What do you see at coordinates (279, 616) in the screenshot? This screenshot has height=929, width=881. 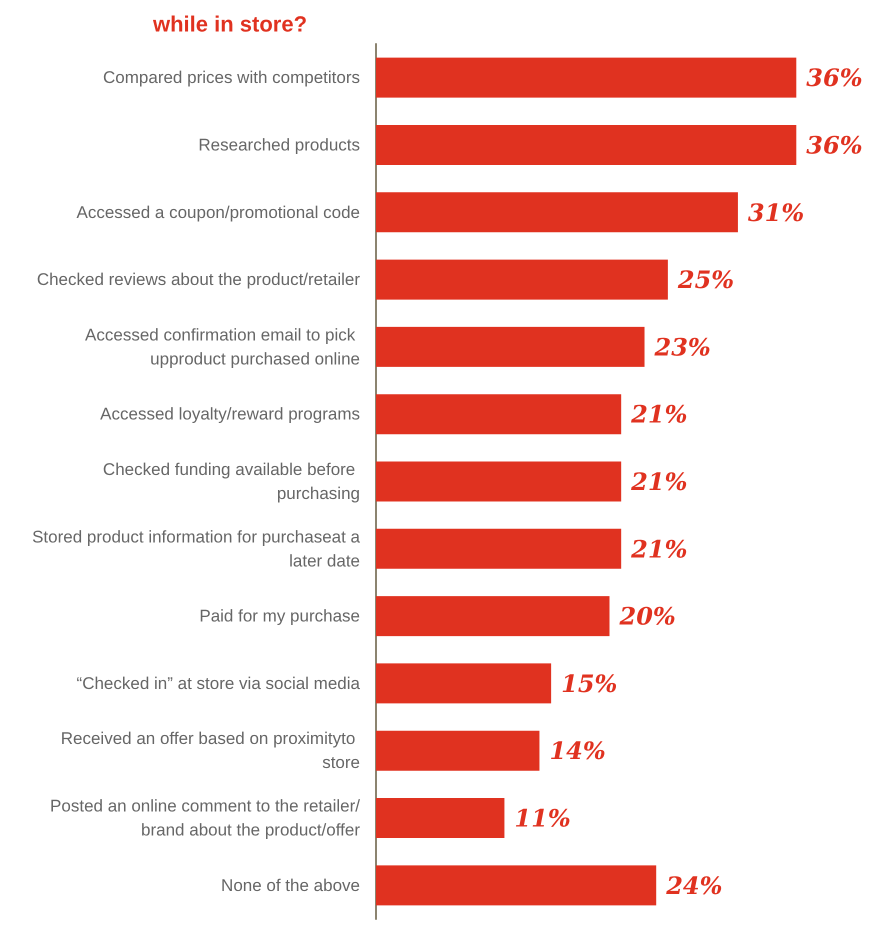 I see `y-tick-label: Paid for my purchase` at bounding box center [279, 616].